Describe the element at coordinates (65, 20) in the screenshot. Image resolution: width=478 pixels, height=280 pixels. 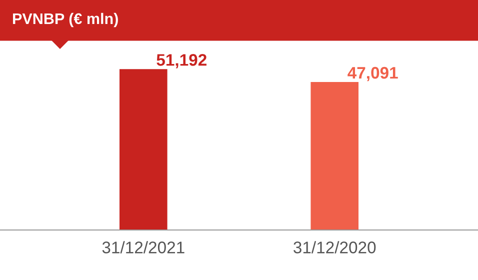
I see `chart-title: PVNBP (€ mln)` at that location.